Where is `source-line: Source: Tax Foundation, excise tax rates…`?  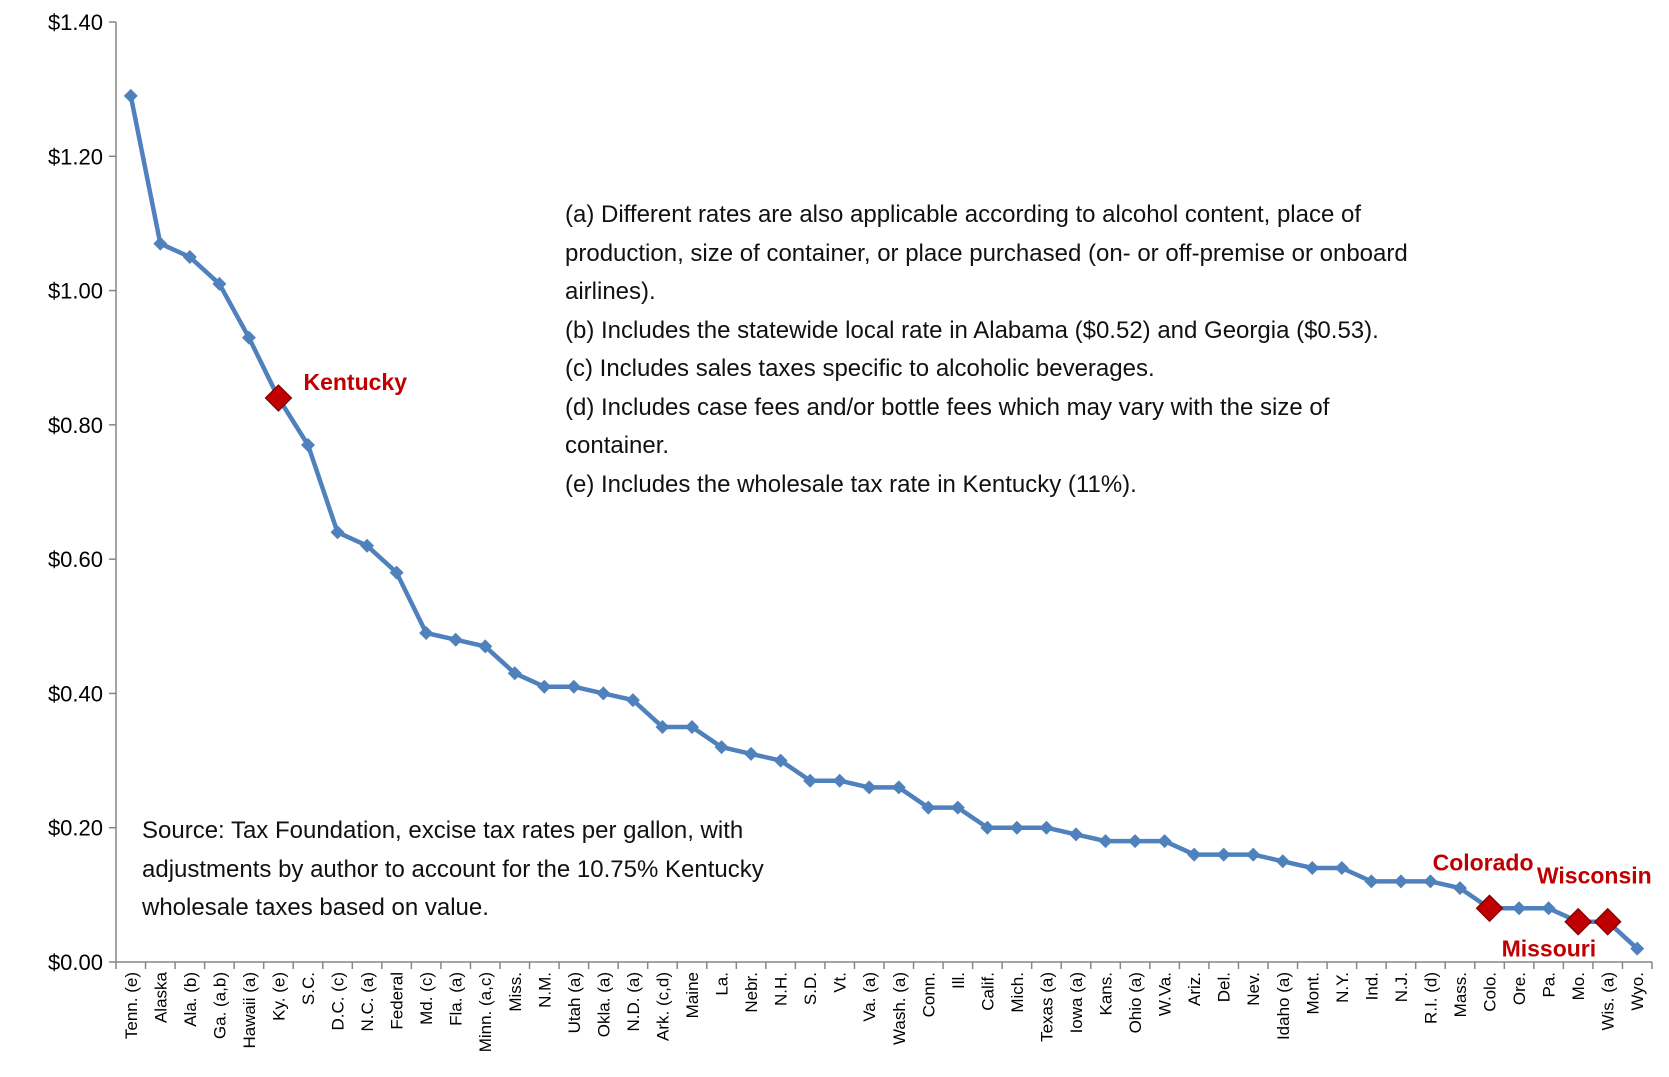
source-line: Source: Tax Foundation, excise tax rates… is located at coordinates (443, 830).